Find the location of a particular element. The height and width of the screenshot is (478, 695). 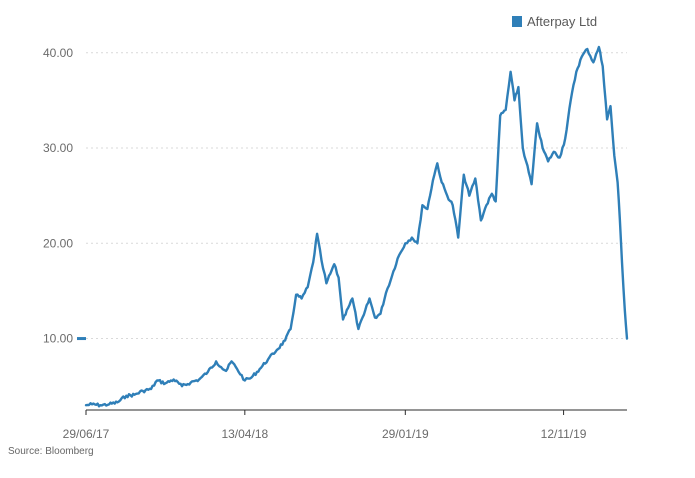

y-axis-tick-labels: 10.00 20.00 30.00 40.00 is located at coordinates (58, 196).